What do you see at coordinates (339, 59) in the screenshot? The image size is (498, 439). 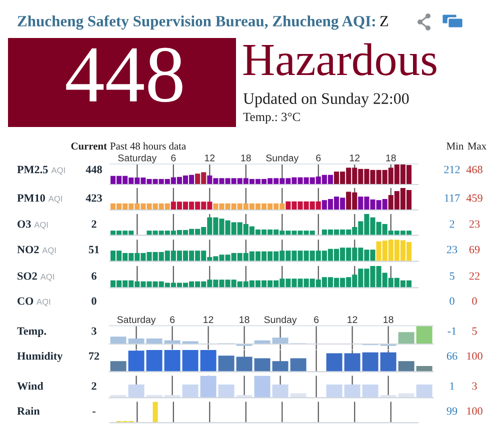 I see `text: Hazardous` at bounding box center [339, 59].